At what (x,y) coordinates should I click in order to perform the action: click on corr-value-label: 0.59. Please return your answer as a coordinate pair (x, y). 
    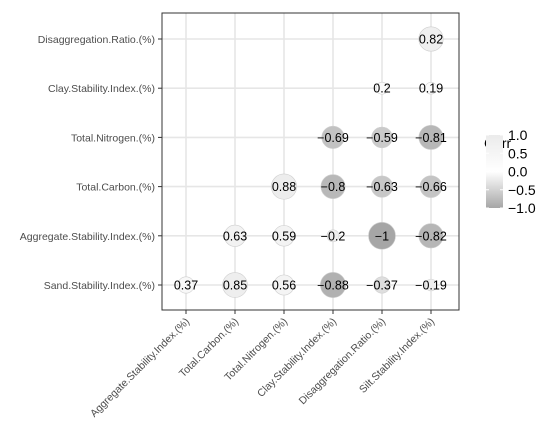
    Looking at the image, I should click on (284, 236).